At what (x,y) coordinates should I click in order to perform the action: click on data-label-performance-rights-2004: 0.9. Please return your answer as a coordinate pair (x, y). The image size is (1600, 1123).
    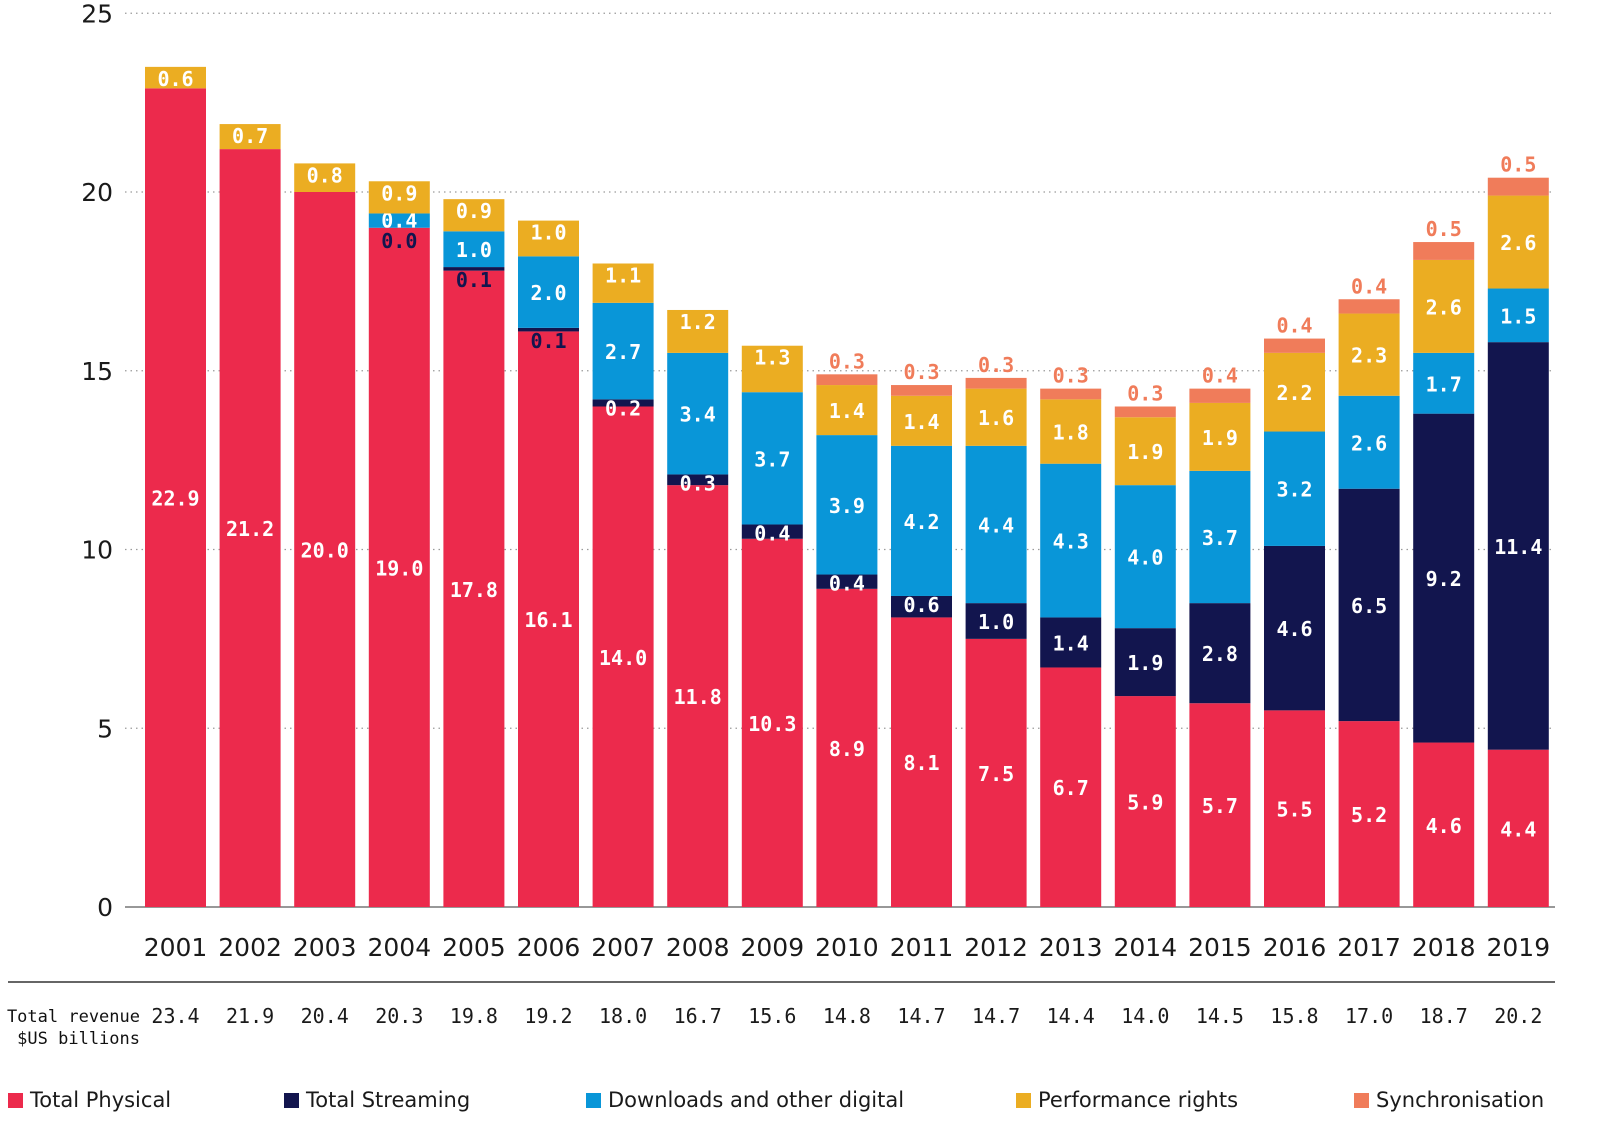
    Looking at the image, I should click on (399, 193).